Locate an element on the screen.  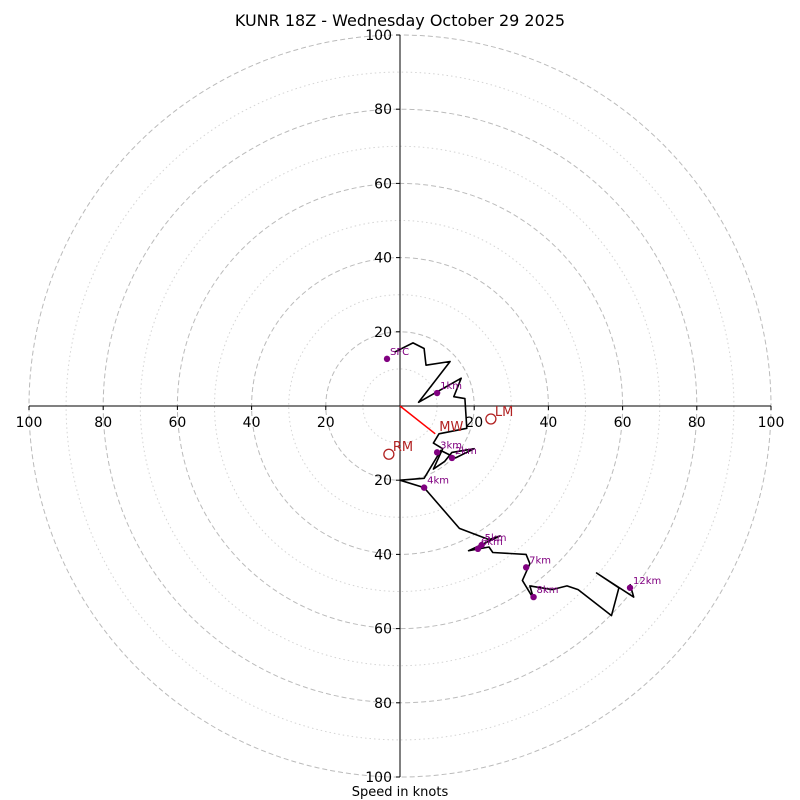
tick-label-down: 80 is located at coordinates (383, 704).